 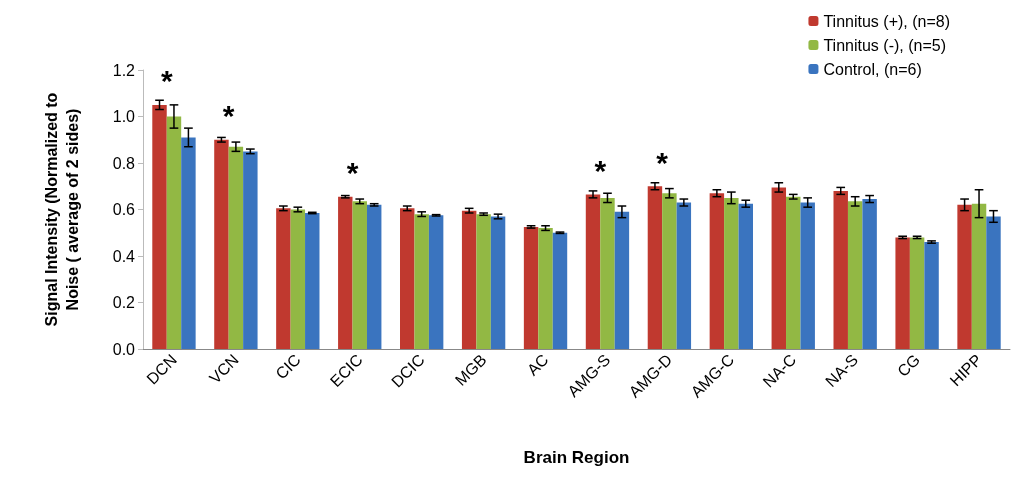 I want to click on y-tick-label: 0.0, so click(x=124, y=349).